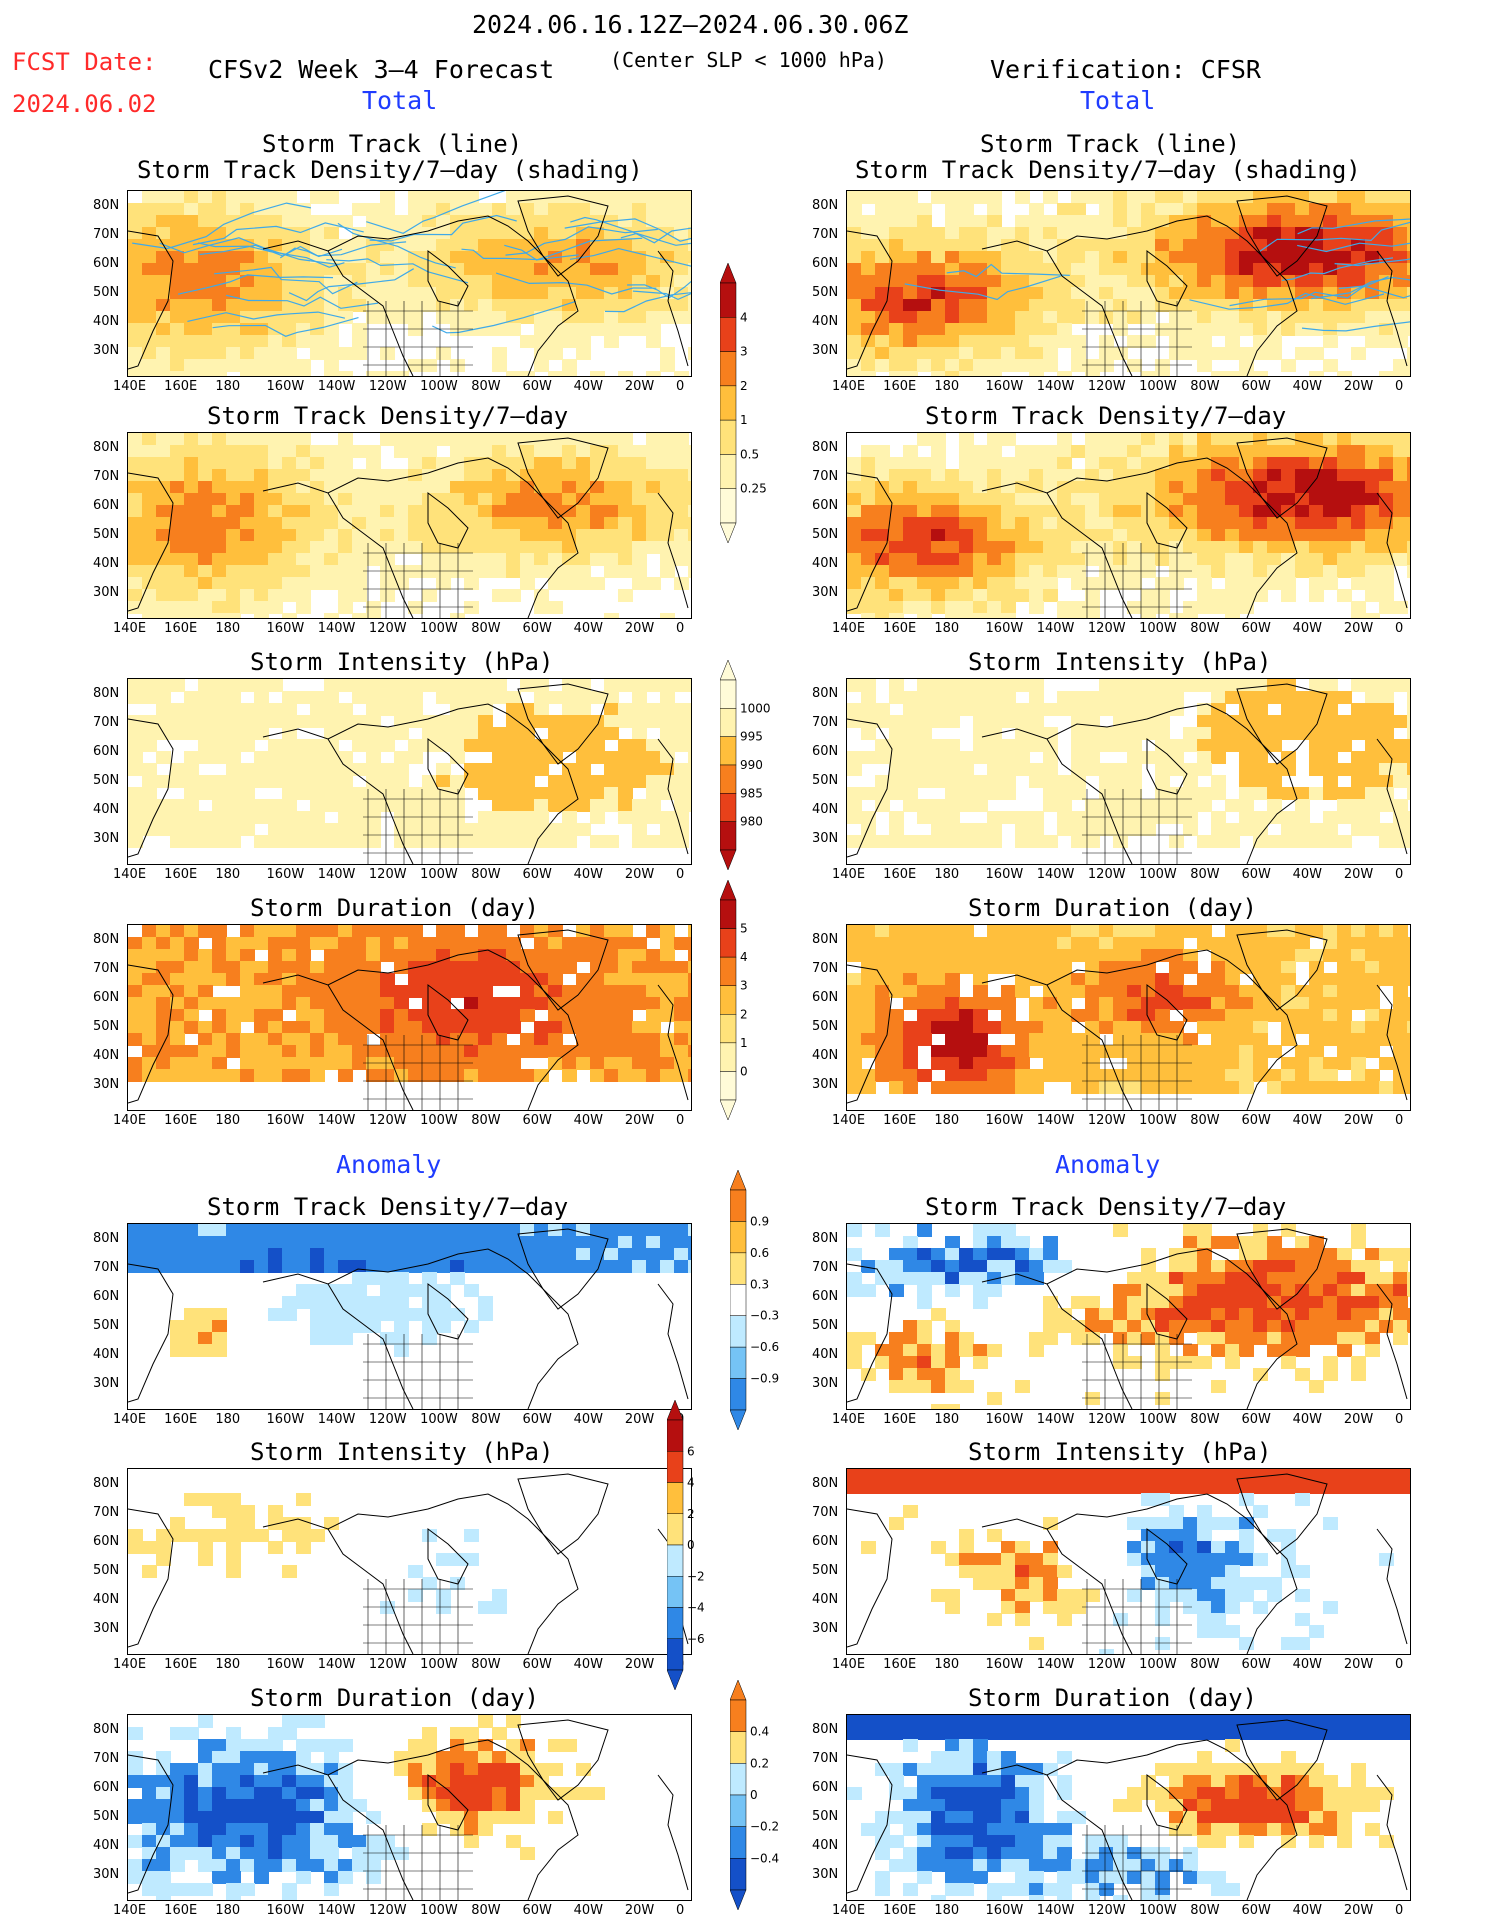 This screenshot has height=1925, width=1487. What do you see at coordinates (1205, 386) in the screenshot?
I see `lon-tick-label: 80W` at bounding box center [1205, 386].